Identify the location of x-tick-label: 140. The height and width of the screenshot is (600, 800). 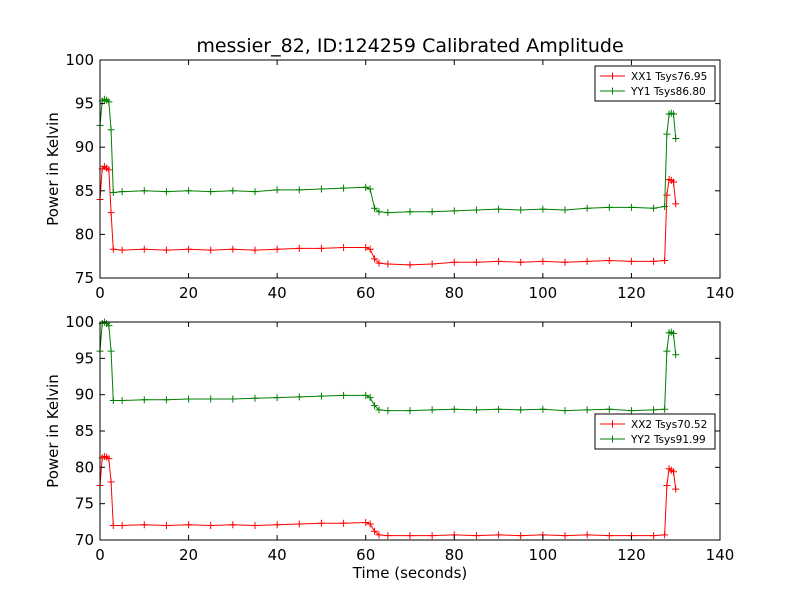
(720, 293).